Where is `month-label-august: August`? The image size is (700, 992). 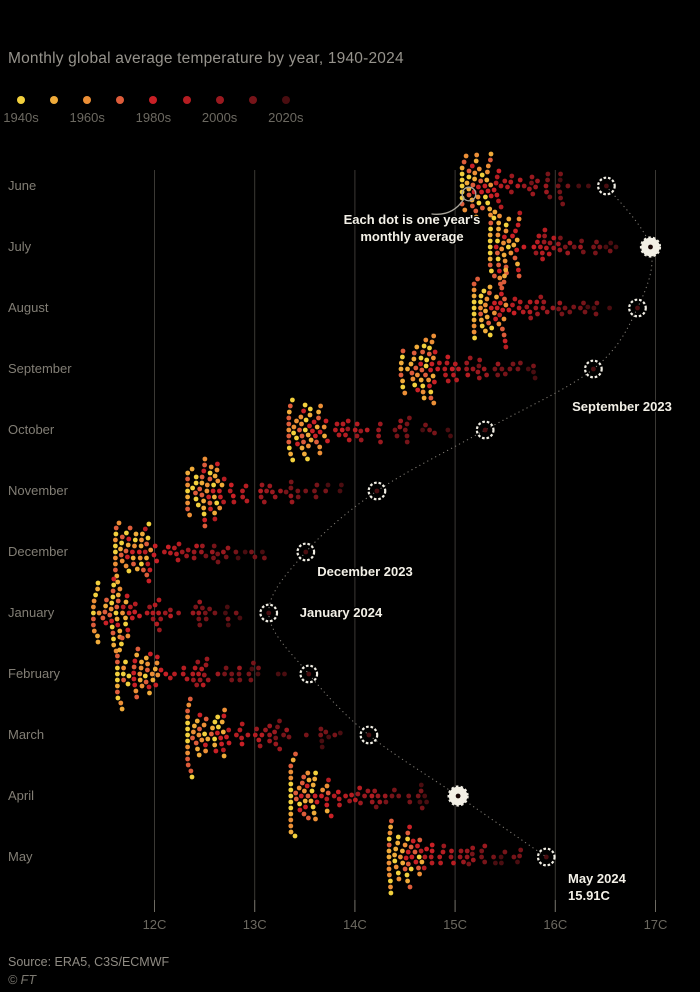
month-label-august: August is located at coordinates (28, 307).